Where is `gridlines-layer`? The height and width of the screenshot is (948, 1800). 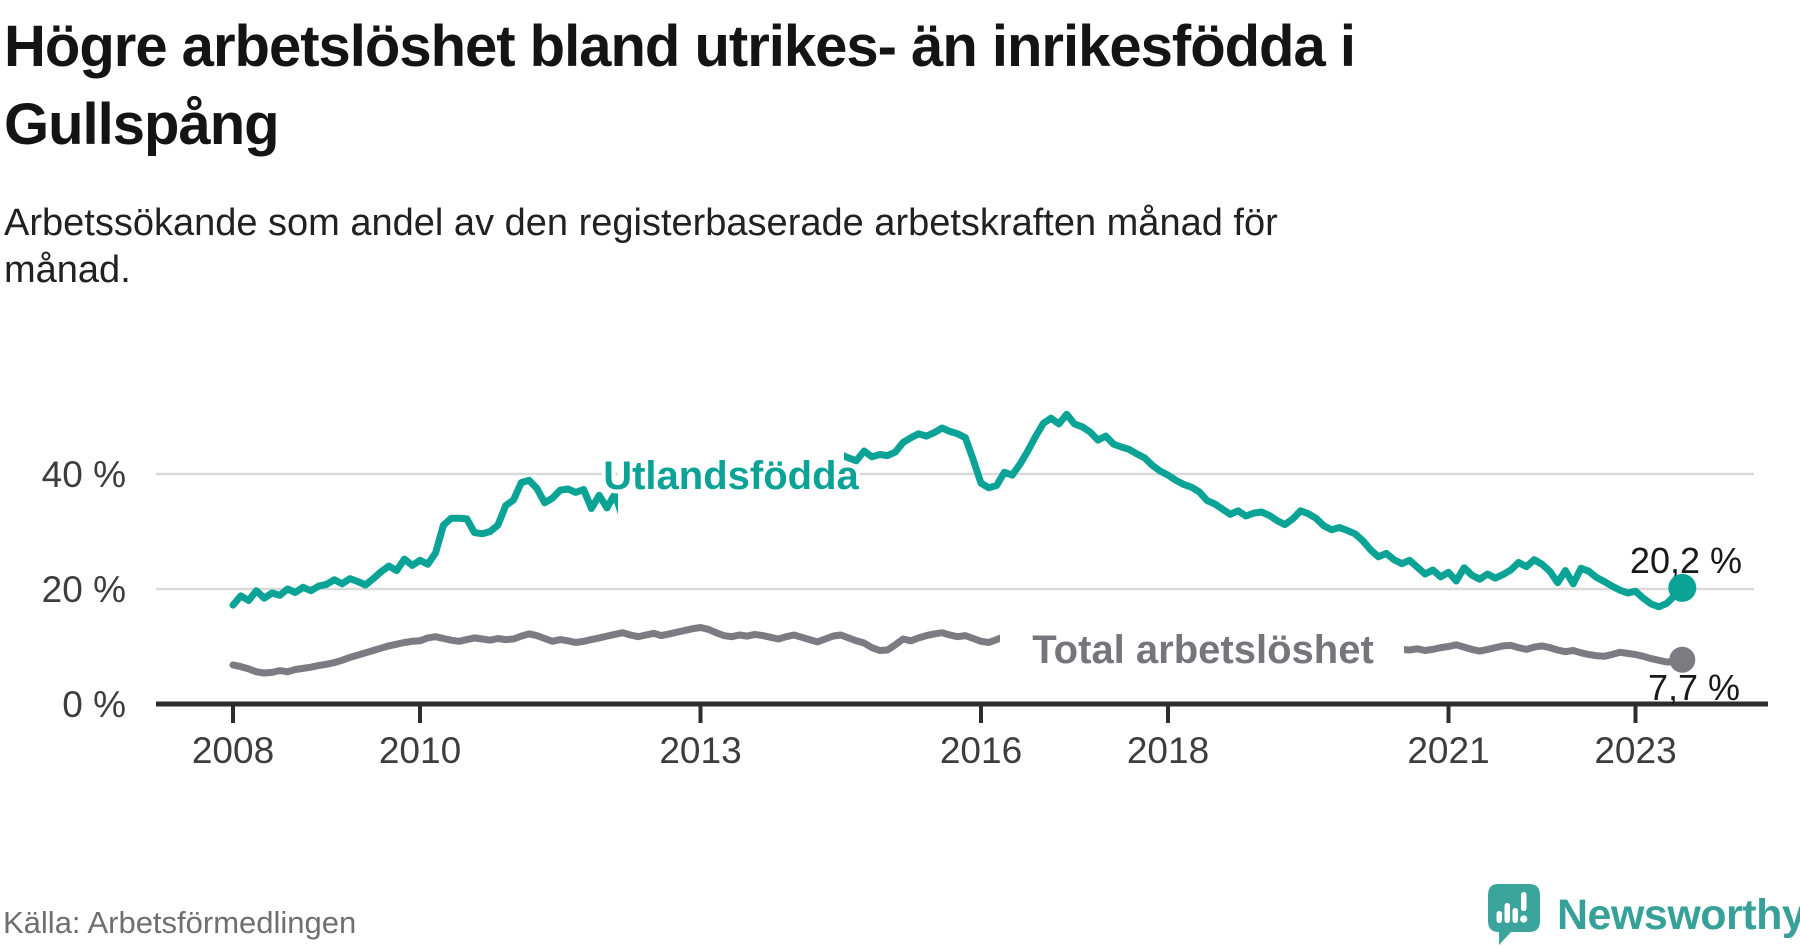
gridlines-layer is located at coordinates (955, 531).